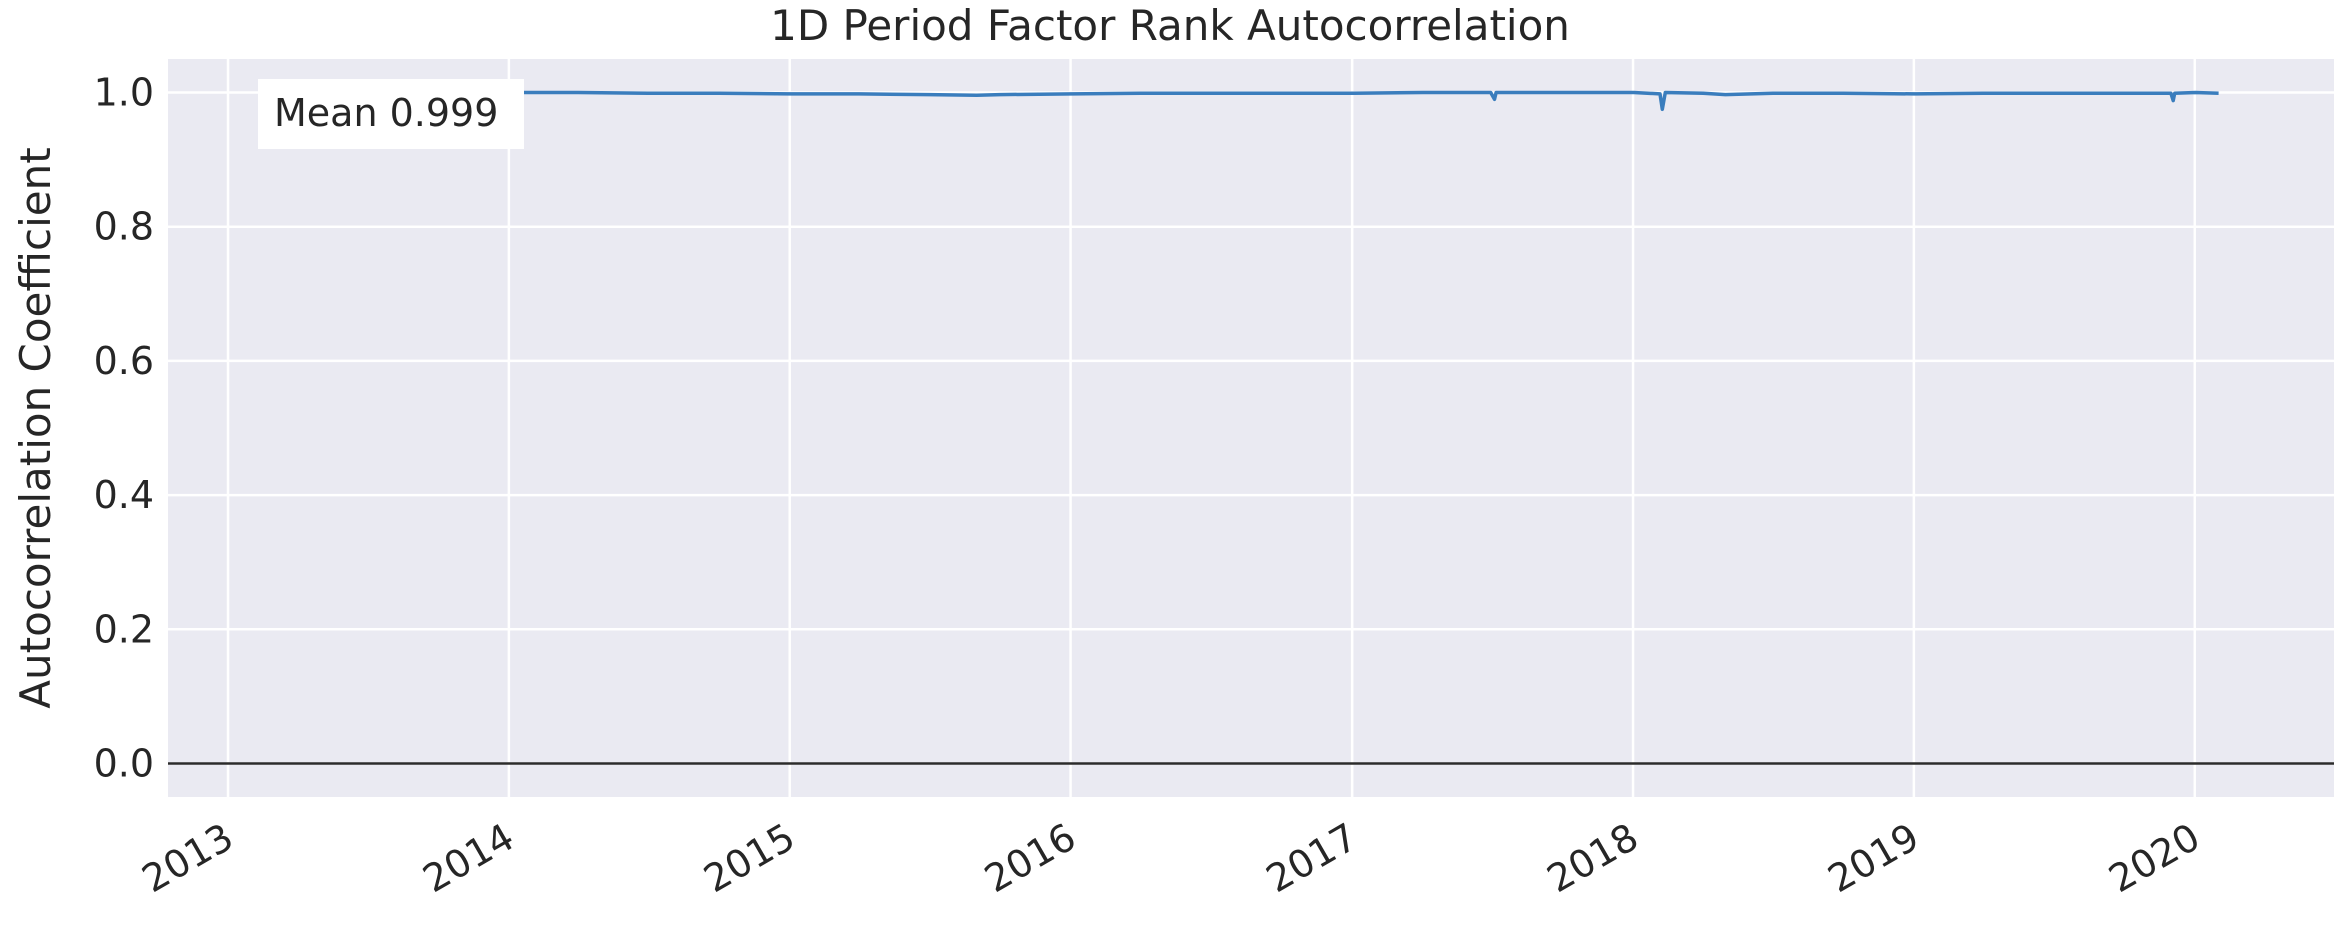 Image resolution: width=2344 pixels, height=947 pixels. What do you see at coordinates (2154, 858) in the screenshot?
I see `x-tick-label: 2020` at bounding box center [2154, 858].